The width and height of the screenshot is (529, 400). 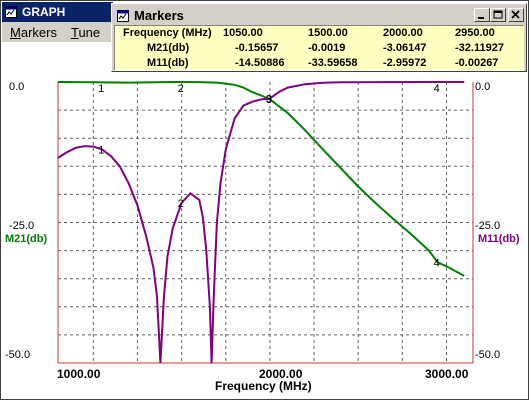 I want to click on menu-tune: Tune, so click(x=85, y=32).